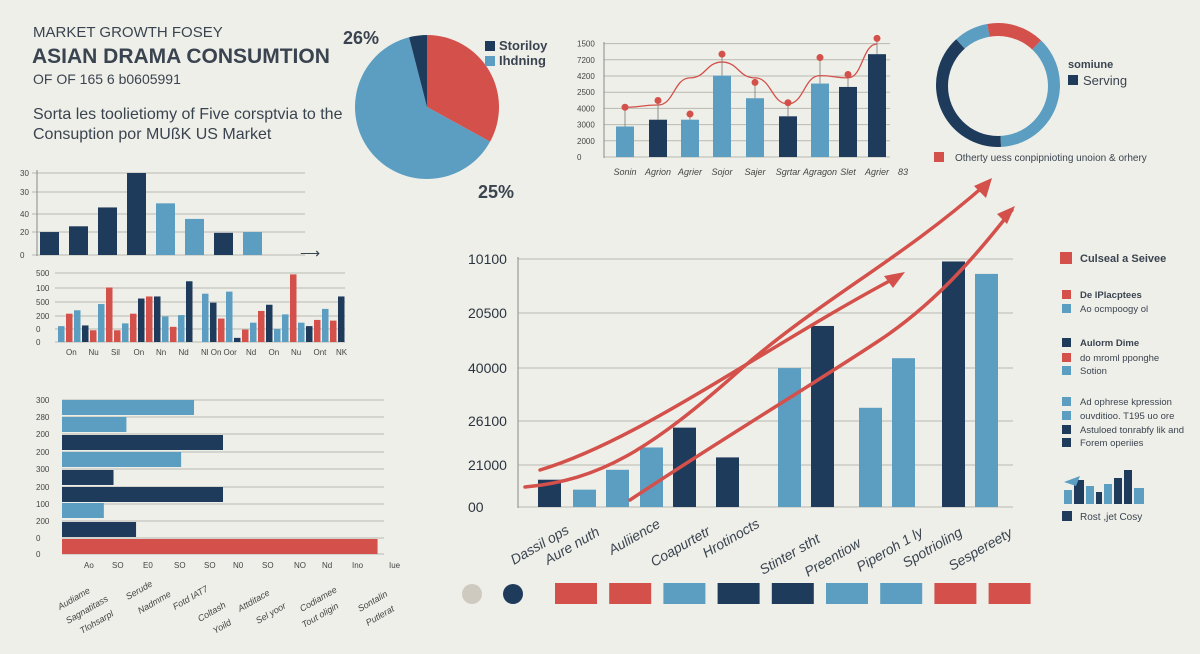 This screenshot has width=1200, height=654. I want to click on x-tick-label: Sojor, so click(722, 172).